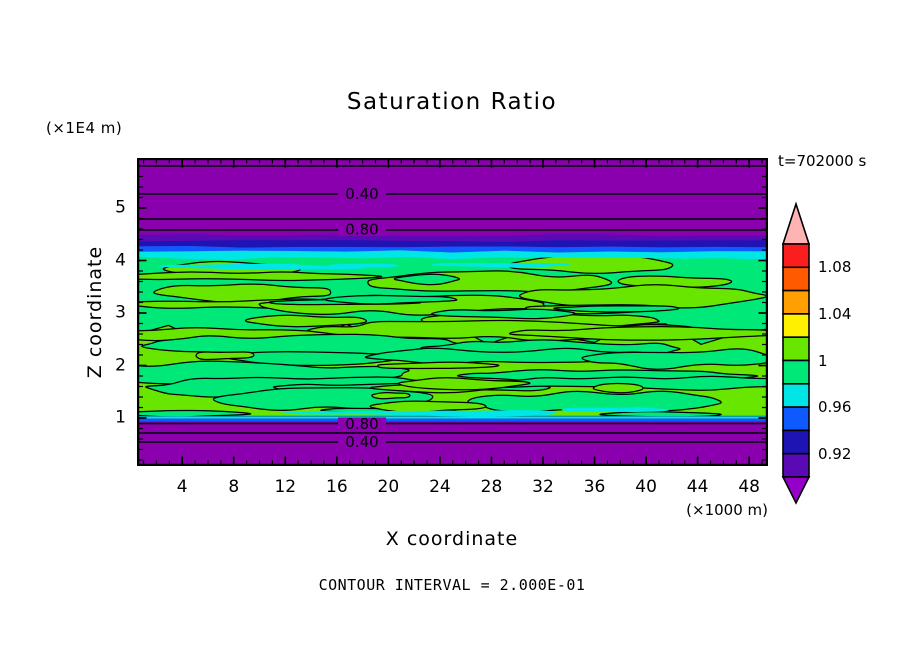 This screenshot has width=904, height=654. Describe the element at coordinates (452, 585) in the screenshot. I see `contour-interval-note: CONTOUR INTERVAL = 2.000E-01` at that location.